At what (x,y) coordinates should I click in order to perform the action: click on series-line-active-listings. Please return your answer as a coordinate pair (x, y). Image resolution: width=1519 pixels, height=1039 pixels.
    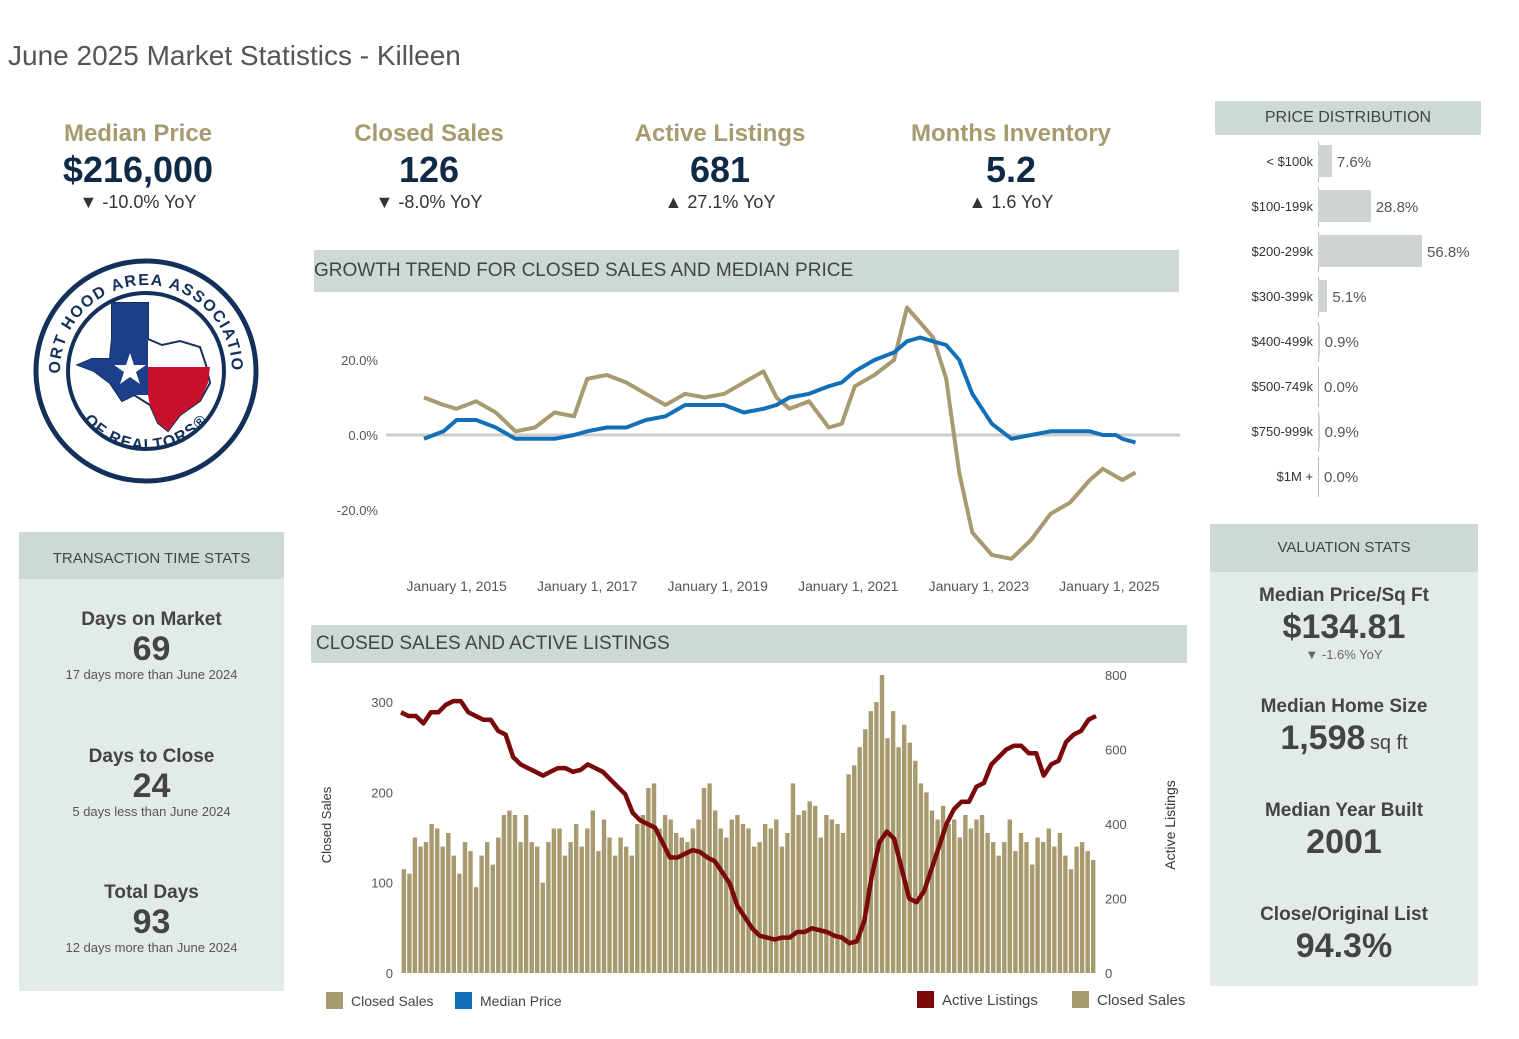
    Looking at the image, I should click on (748, 822).